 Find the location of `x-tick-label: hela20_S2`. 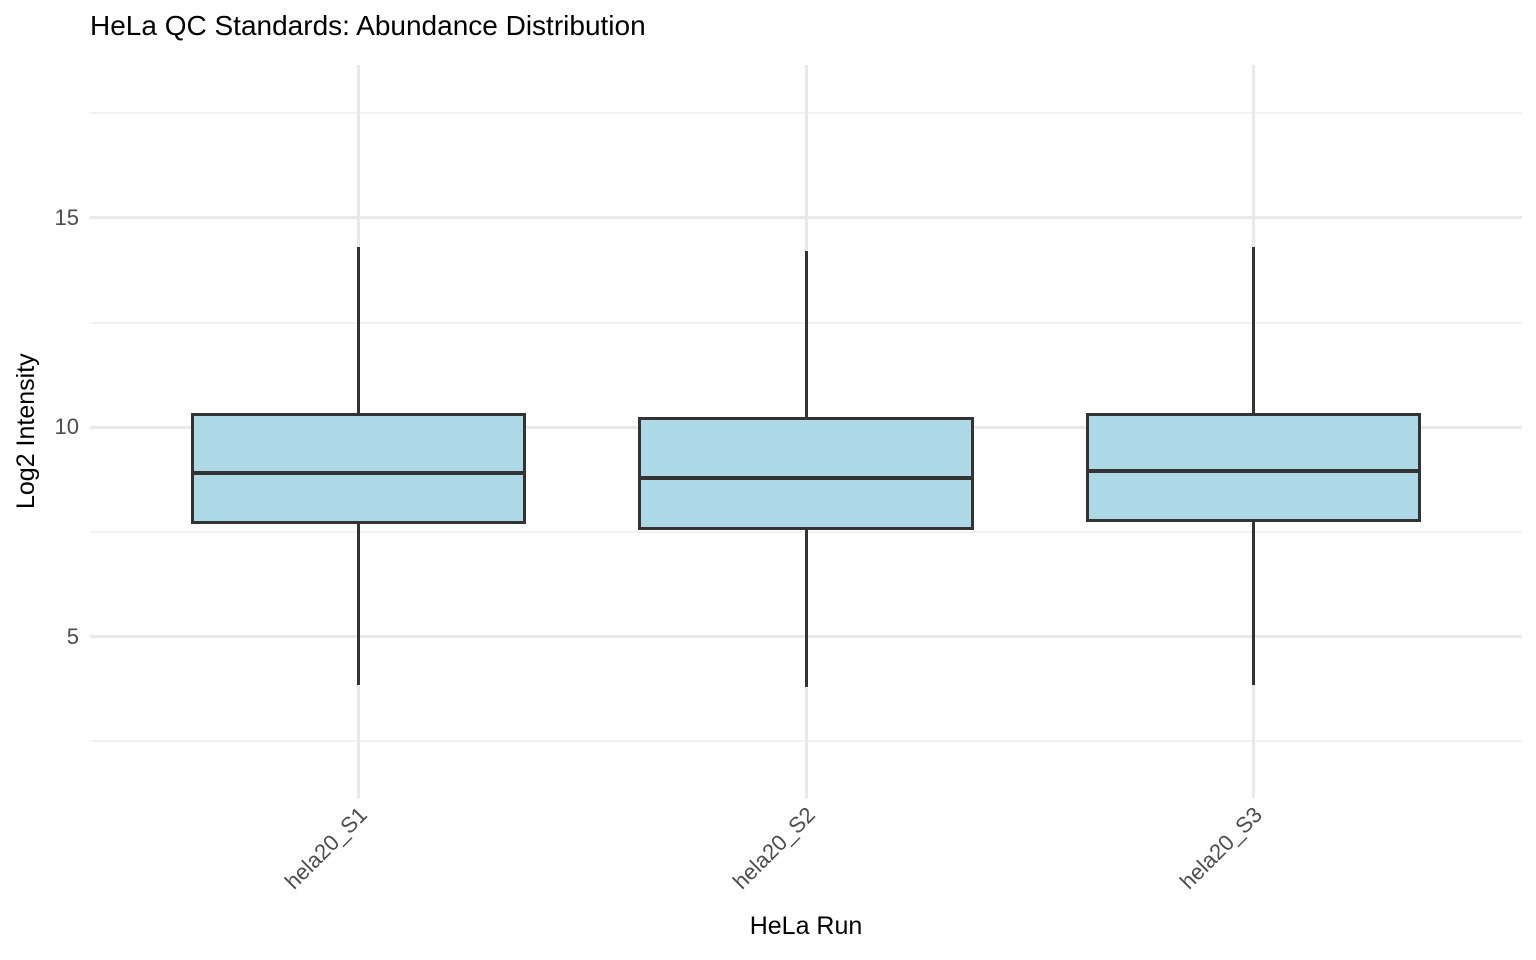

x-tick-label: hela20_S2 is located at coordinates (773, 848).